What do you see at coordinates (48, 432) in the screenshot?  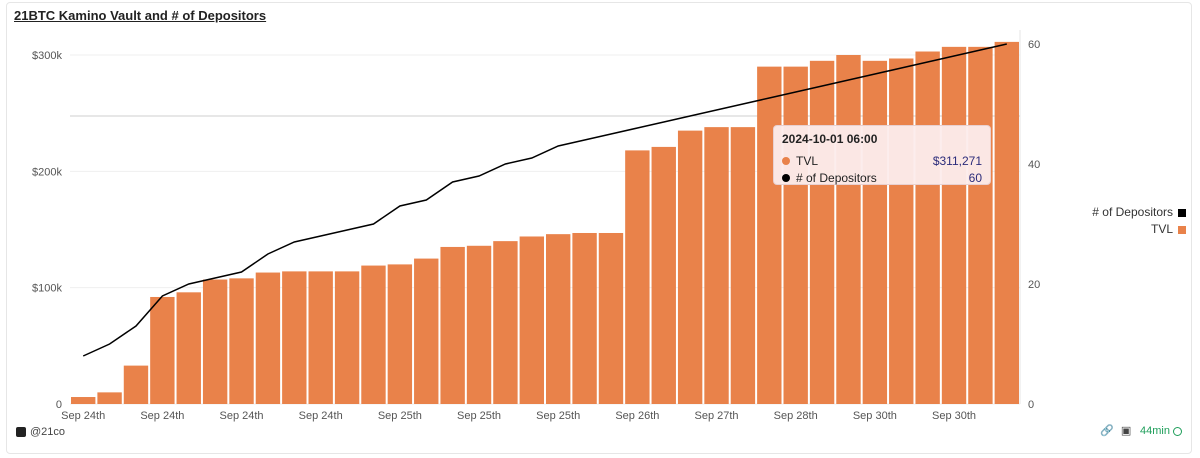 I see `author-handle: @21co` at bounding box center [48, 432].